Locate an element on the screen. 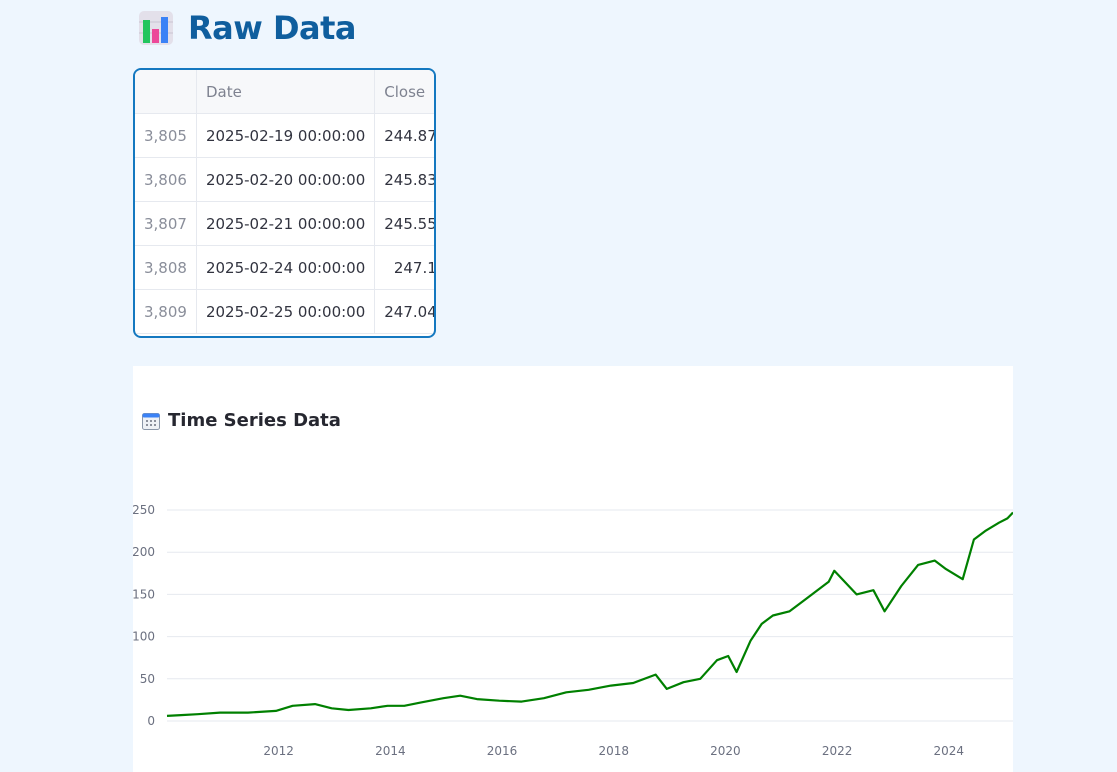 Image resolution: width=1117 pixels, height=772 pixels. x-tick-label: 2014 is located at coordinates (390, 751).